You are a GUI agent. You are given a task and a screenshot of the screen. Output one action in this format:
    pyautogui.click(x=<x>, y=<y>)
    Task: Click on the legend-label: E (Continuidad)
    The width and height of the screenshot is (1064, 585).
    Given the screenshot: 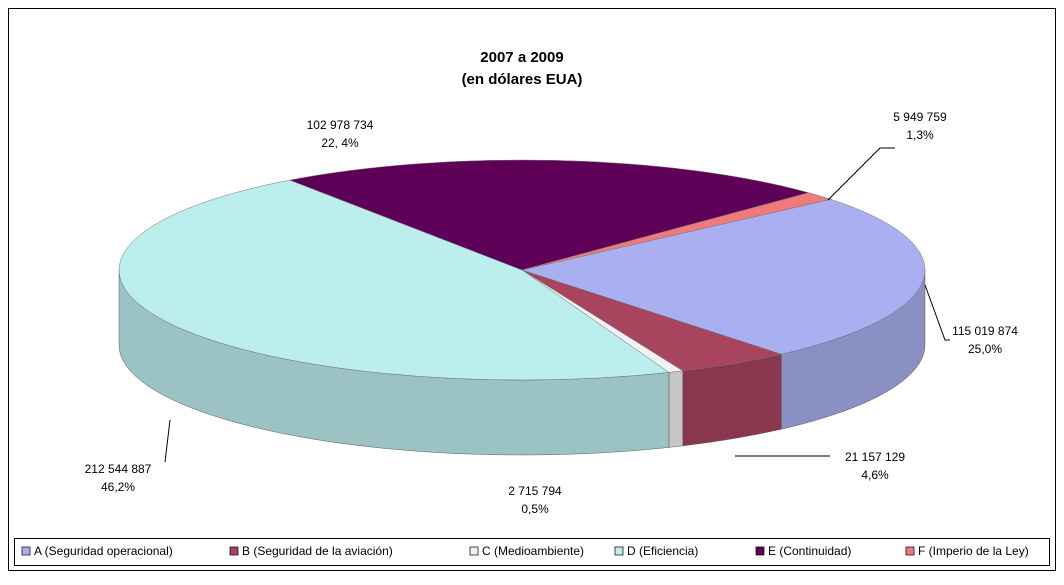 What is the action you would take?
    pyautogui.click(x=809, y=551)
    